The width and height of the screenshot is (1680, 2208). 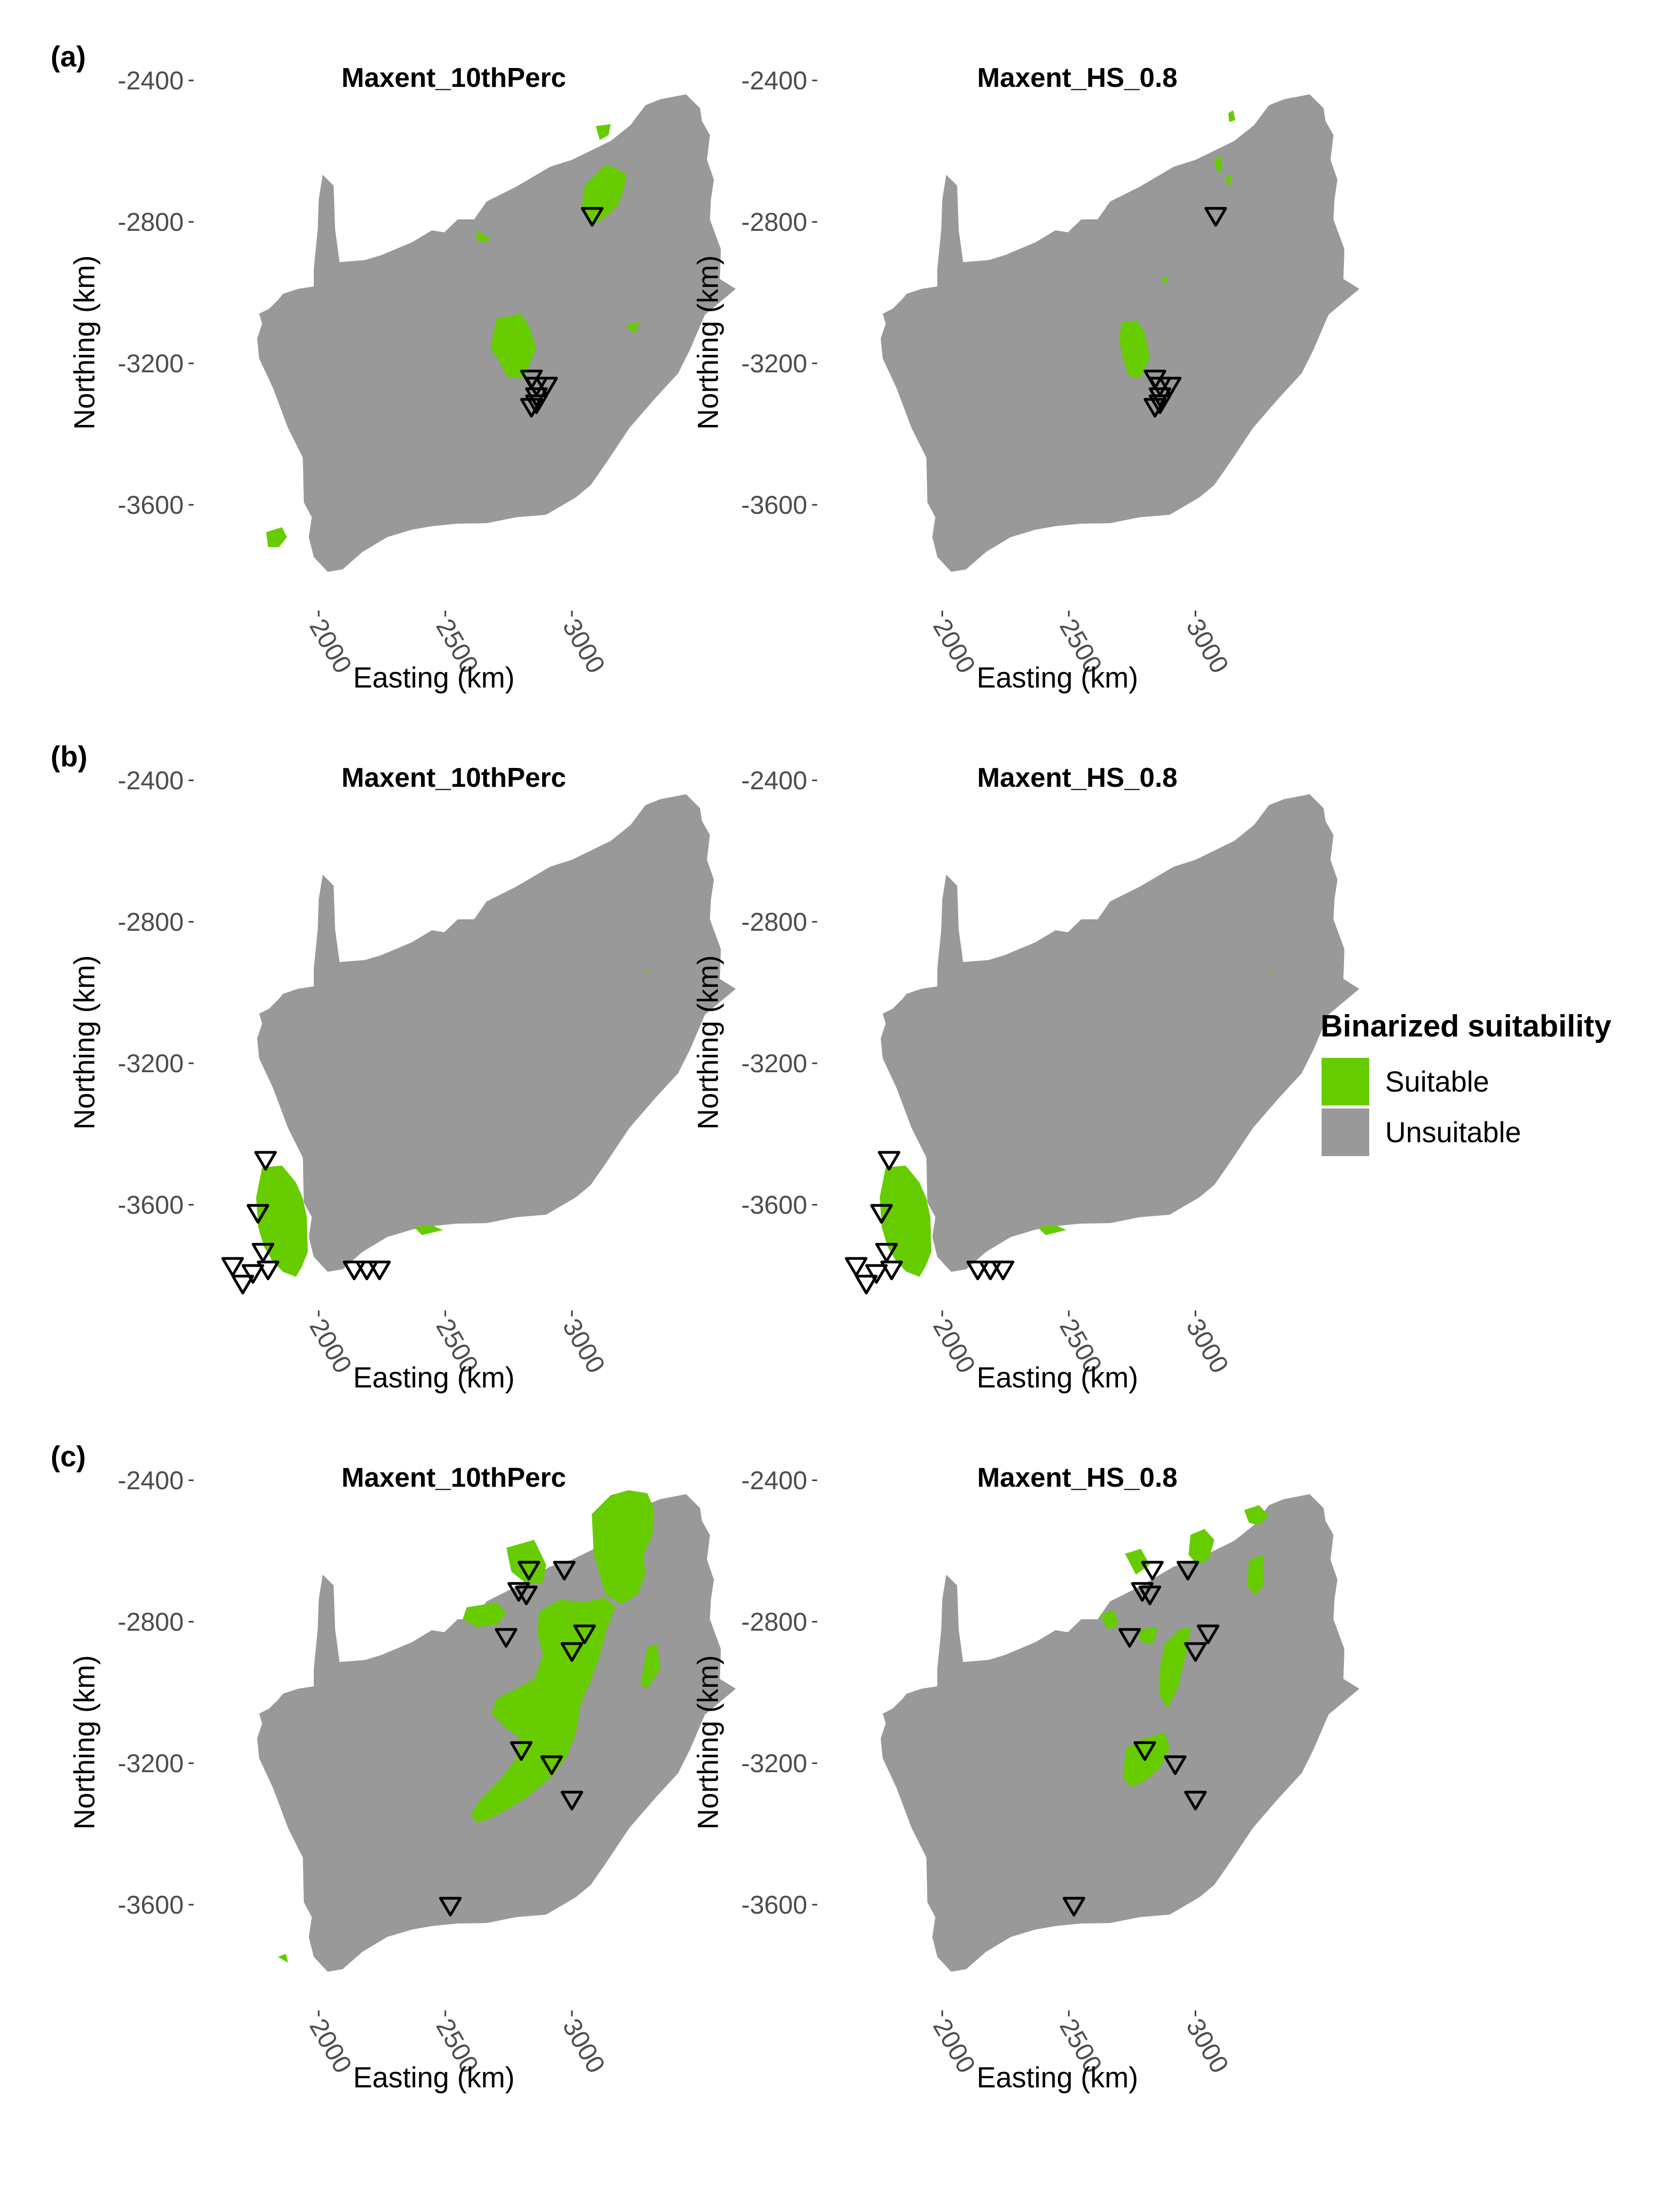 What do you see at coordinates (68, 57) in the screenshot?
I see `row-tag: (a)` at bounding box center [68, 57].